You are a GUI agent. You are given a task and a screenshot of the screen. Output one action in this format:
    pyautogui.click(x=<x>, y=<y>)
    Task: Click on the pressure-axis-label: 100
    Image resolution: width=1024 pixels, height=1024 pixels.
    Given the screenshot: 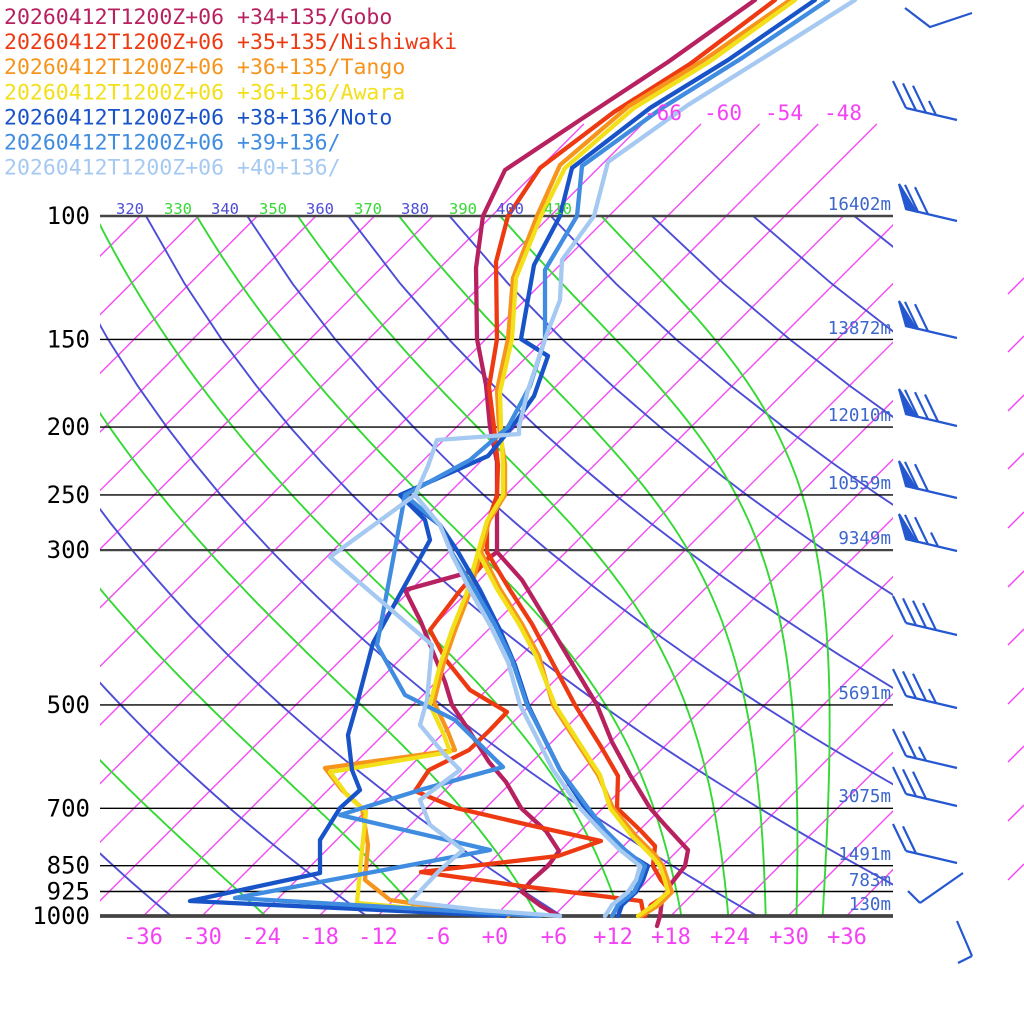 What is the action you would take?
    pyautogui.click(x=68, y=216)
    